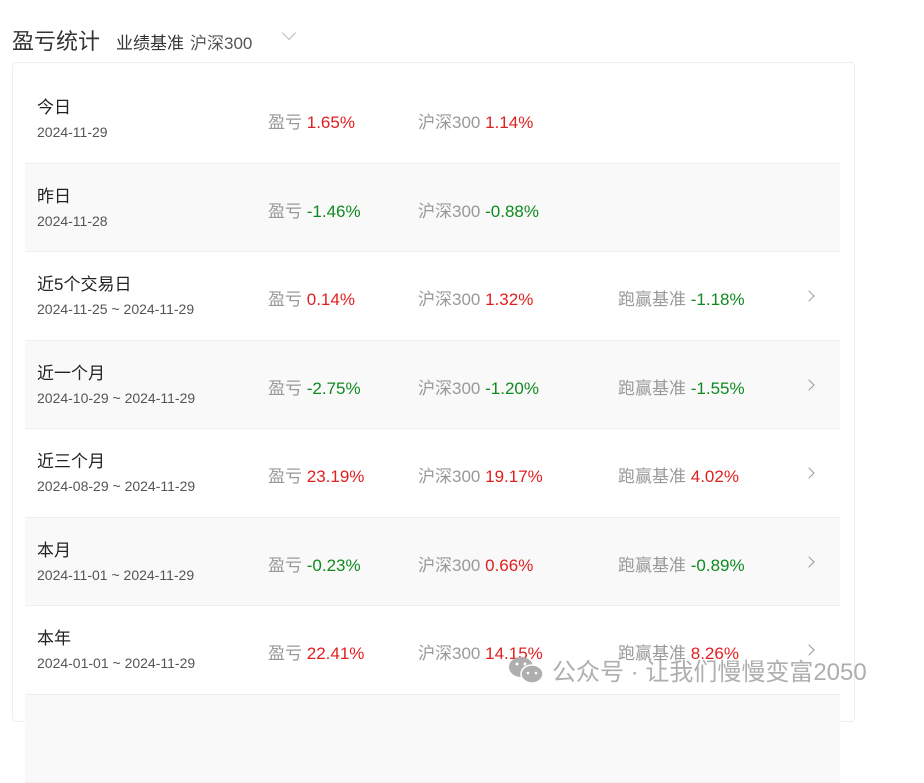  Describe the element at coordinates (709, 669) in the screenshot. I see `watermark-text: 公众号 · 让我们慢慢变富2050` at that location.